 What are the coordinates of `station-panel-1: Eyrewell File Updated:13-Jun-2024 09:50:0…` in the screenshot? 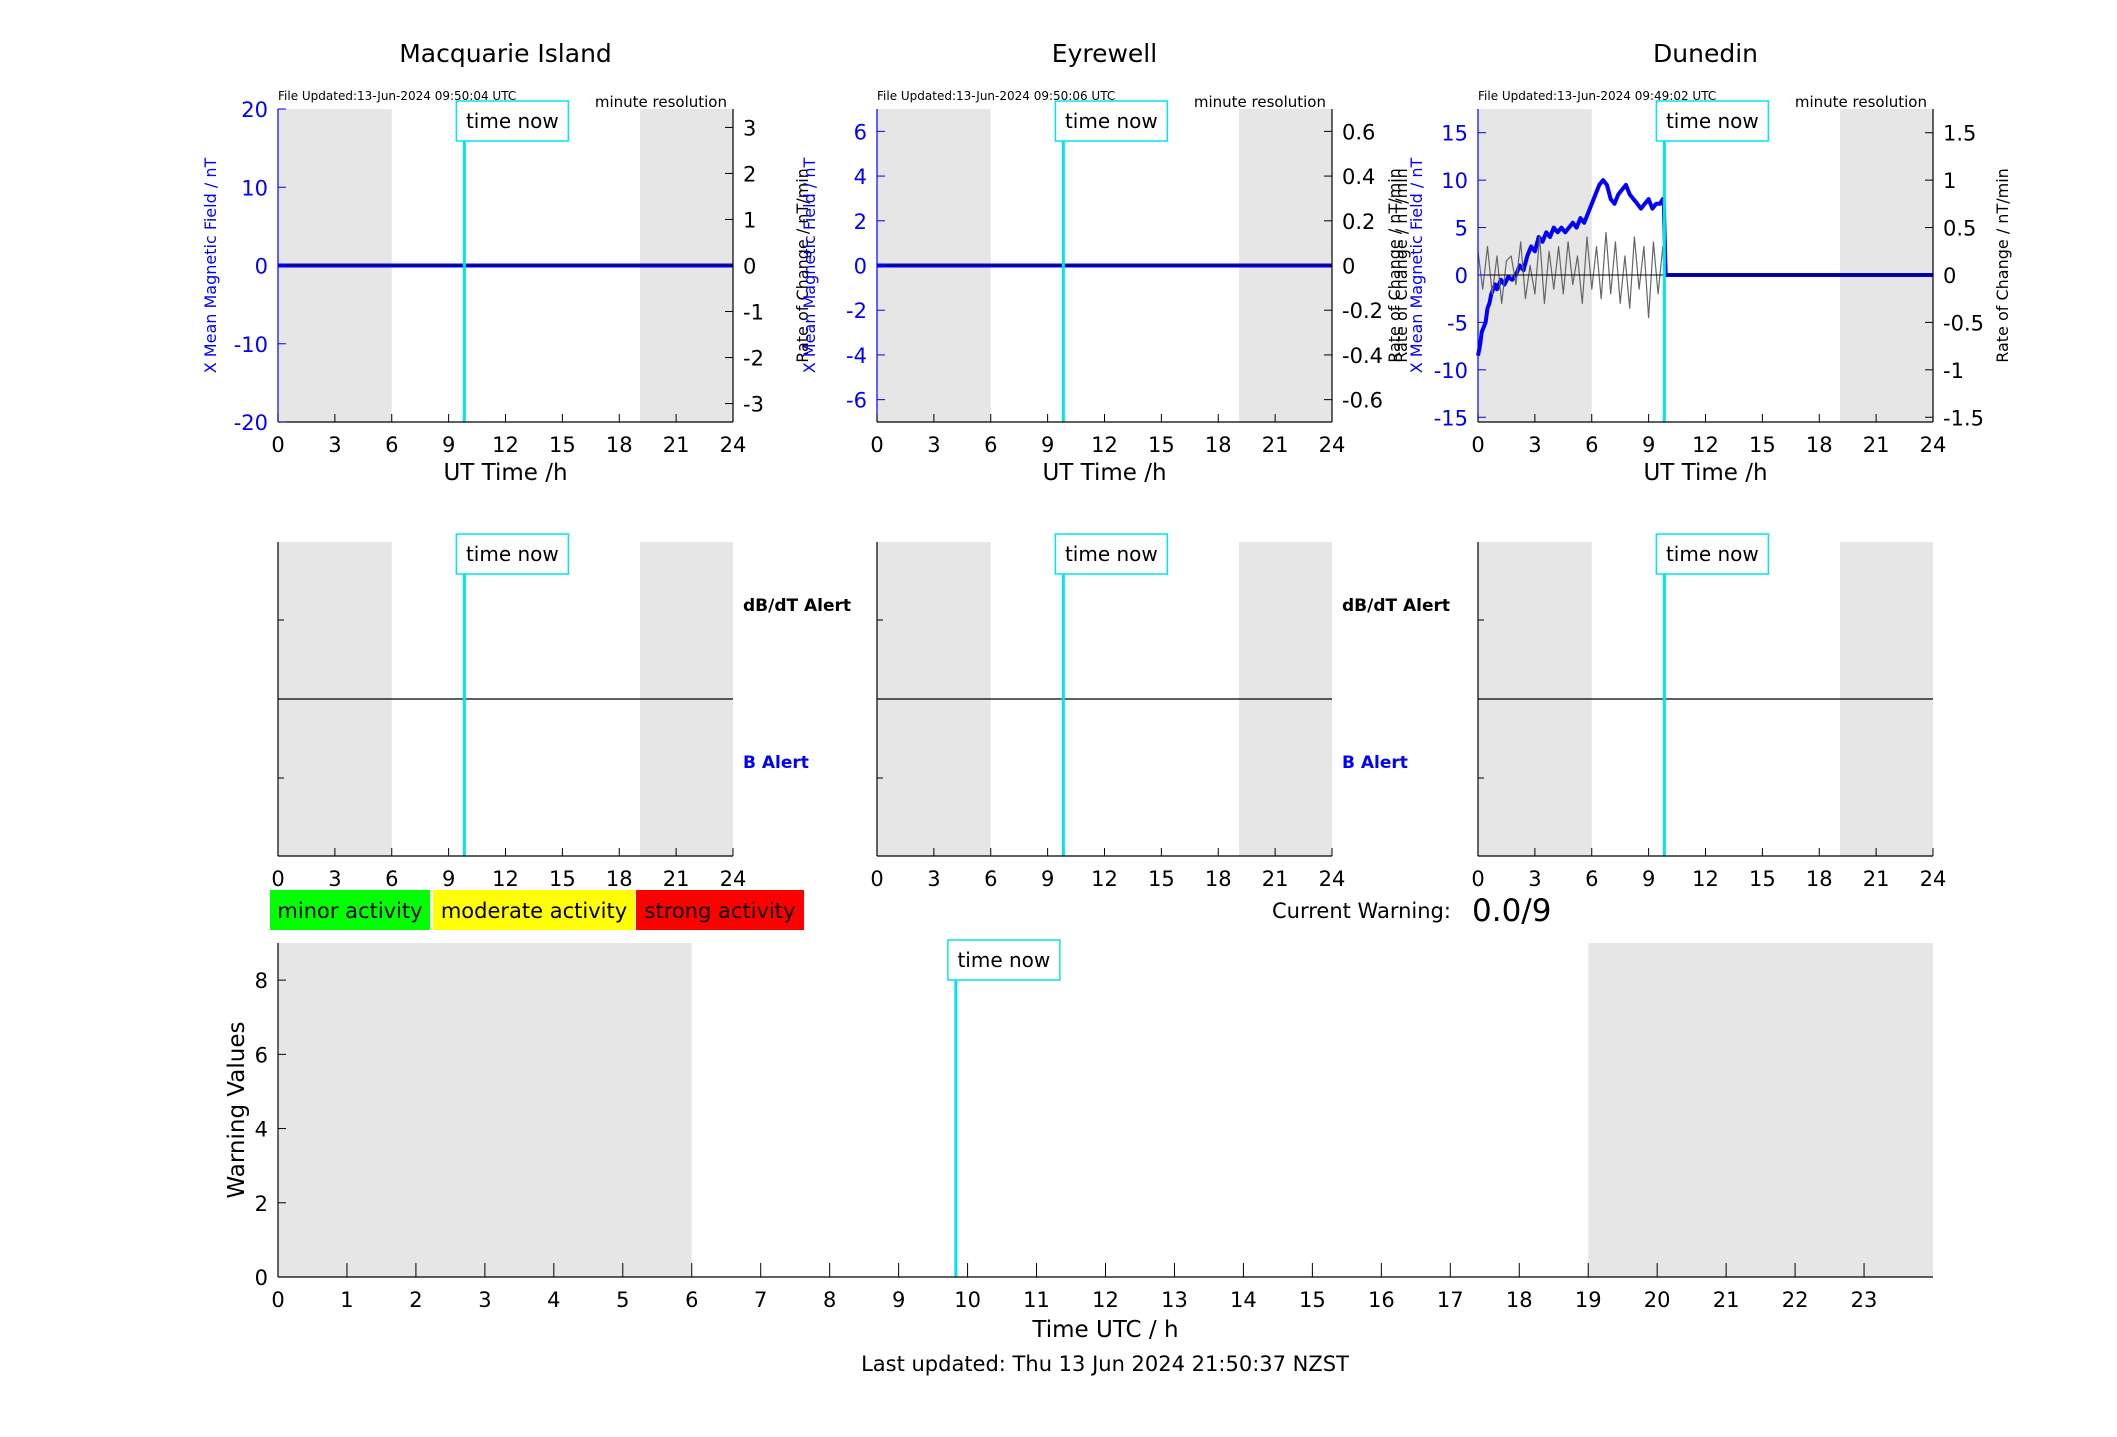 It's located at (1105, 262).